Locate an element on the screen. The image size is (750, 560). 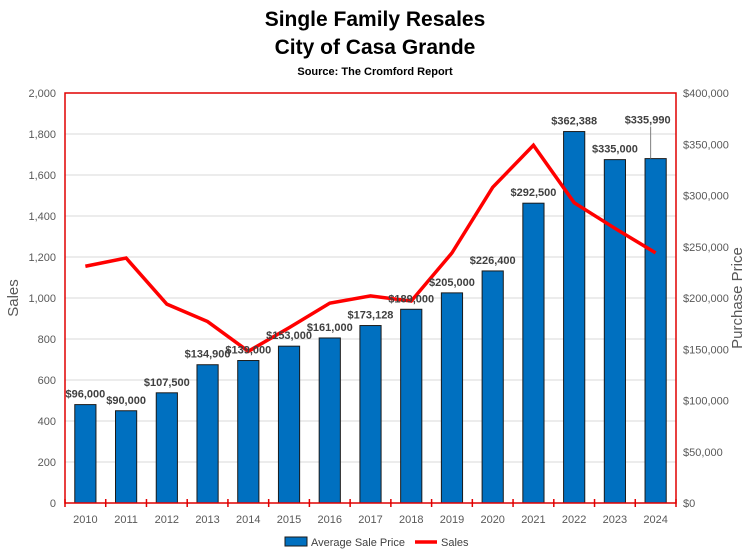
bar-data-label: $161,000 is located at coordinates (330, 328).